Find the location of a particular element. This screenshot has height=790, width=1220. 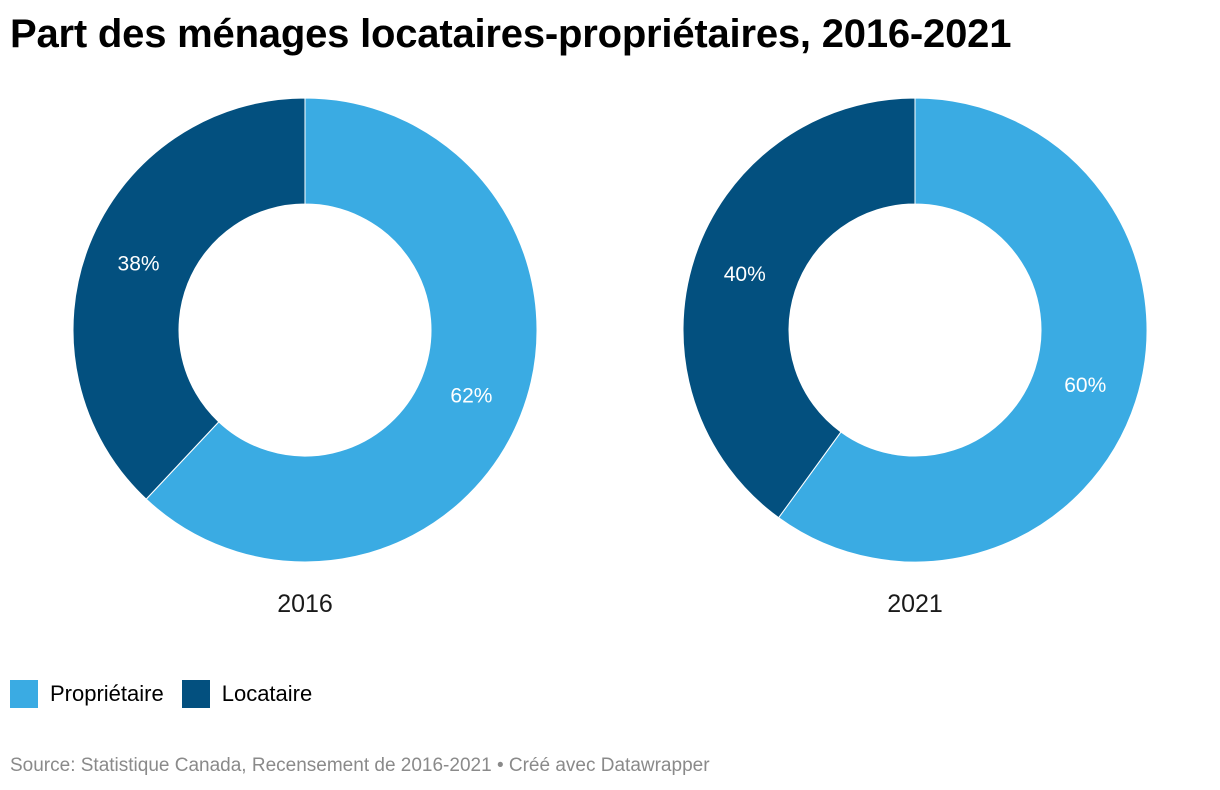

donut-label-2021: 2021 is located at coordinates (915, 604).